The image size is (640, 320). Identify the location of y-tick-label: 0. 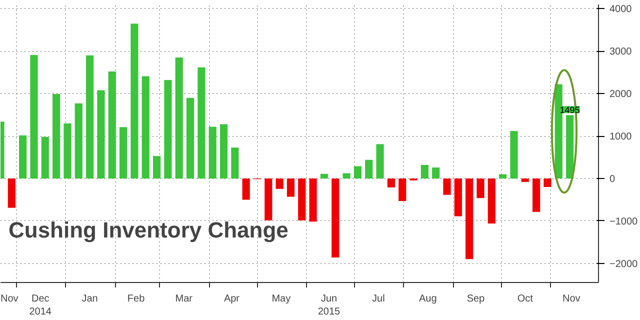
(613, 180).